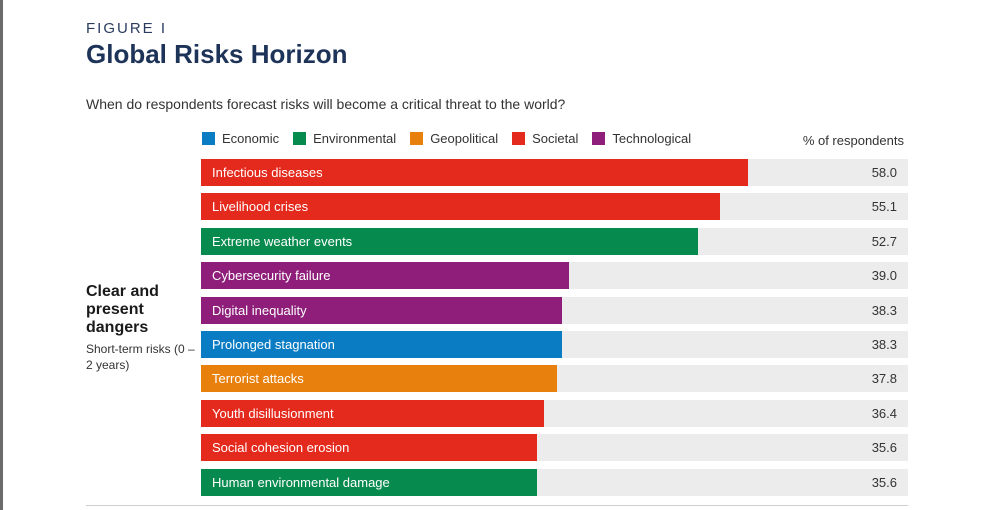 Image resolution: width=990 pixels, height=510 pixels. I want to click on bar-row: Extreme weather events 52.7, so click(554, 241).